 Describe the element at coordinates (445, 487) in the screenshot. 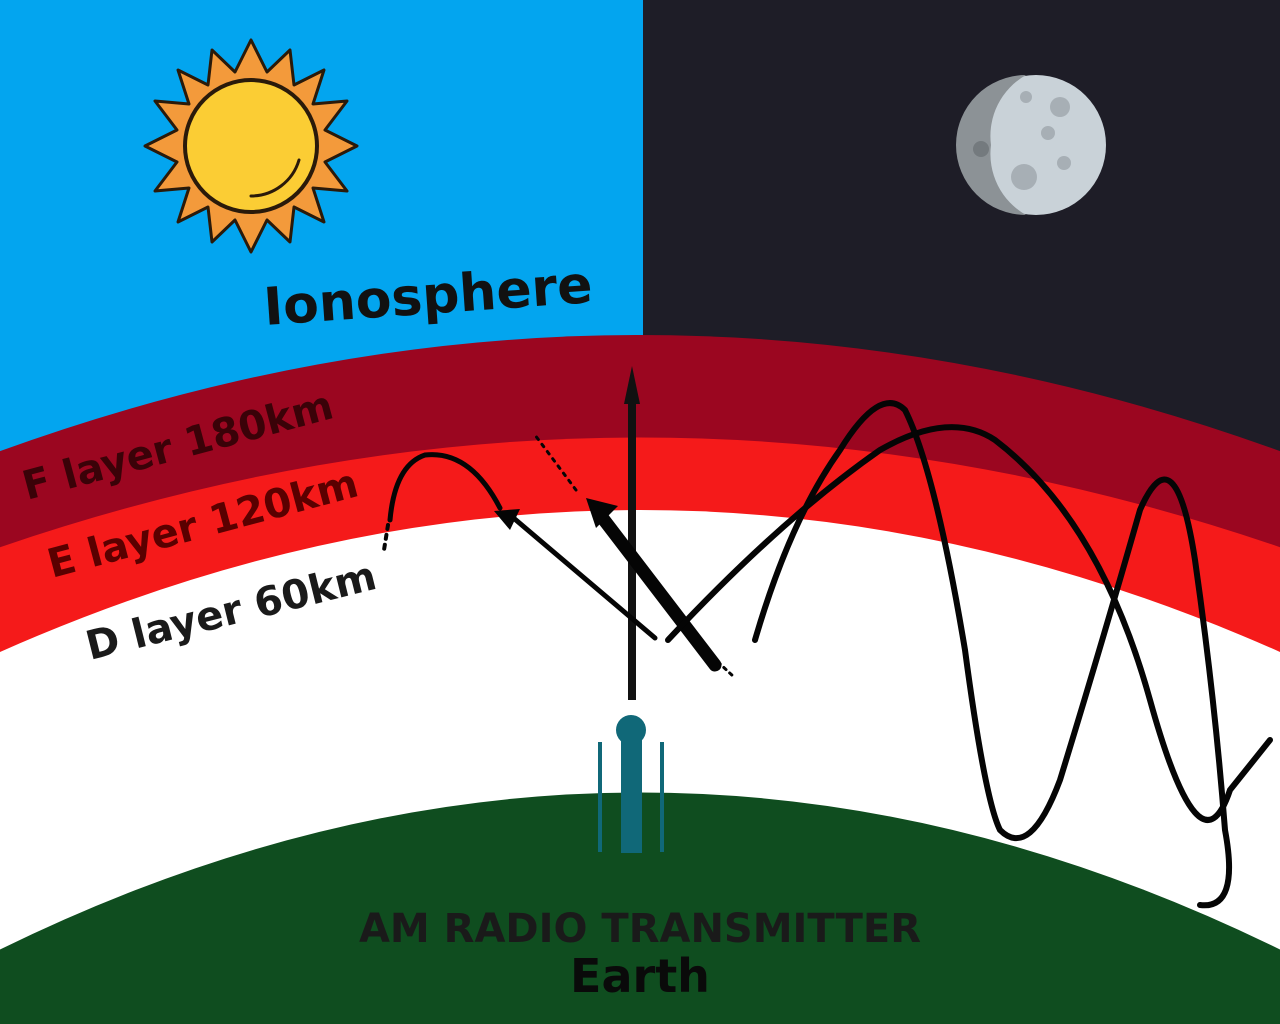

I see `signal-wave-e-layer` at that location.